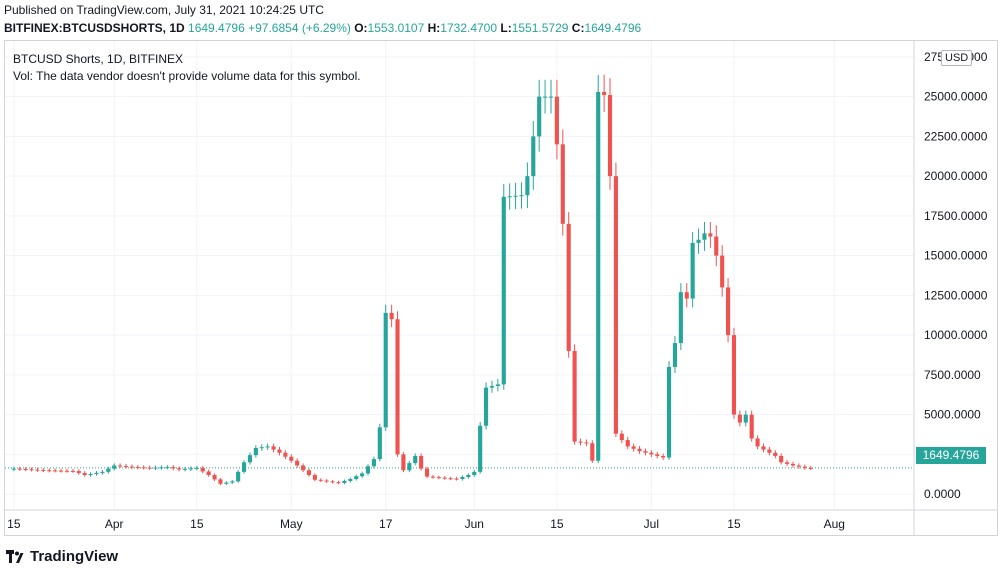 The height and width of the screenshot is (573, 1001). What do you see at coordinates (98, 59) in the screenshot?
I see `legend-title: BTCUSD Shorts, 1D, BITFINEX` at bounding box center [98, 59].